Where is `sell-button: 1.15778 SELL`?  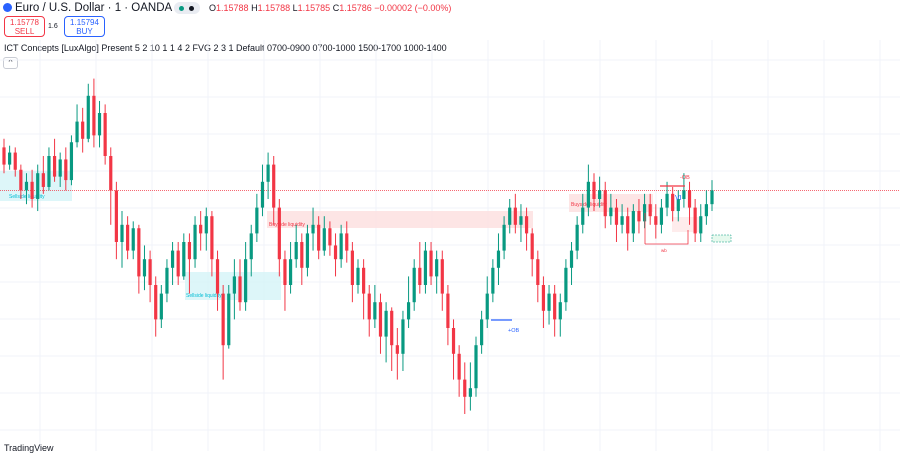 sell-button: 1.15778 SELL is located at coordinates (24, 26).